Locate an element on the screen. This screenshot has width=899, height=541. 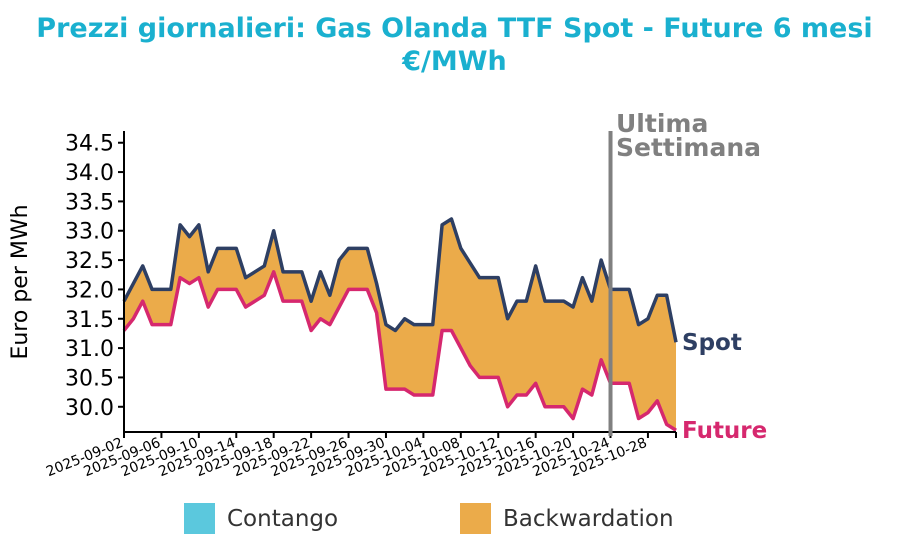
y-tick-label: 34.0 is located at coordinates (89, 173).